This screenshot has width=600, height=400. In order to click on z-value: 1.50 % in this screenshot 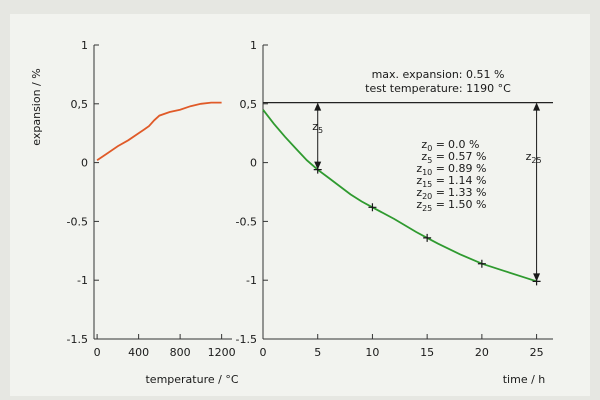, I will do `click(467, 204)`.